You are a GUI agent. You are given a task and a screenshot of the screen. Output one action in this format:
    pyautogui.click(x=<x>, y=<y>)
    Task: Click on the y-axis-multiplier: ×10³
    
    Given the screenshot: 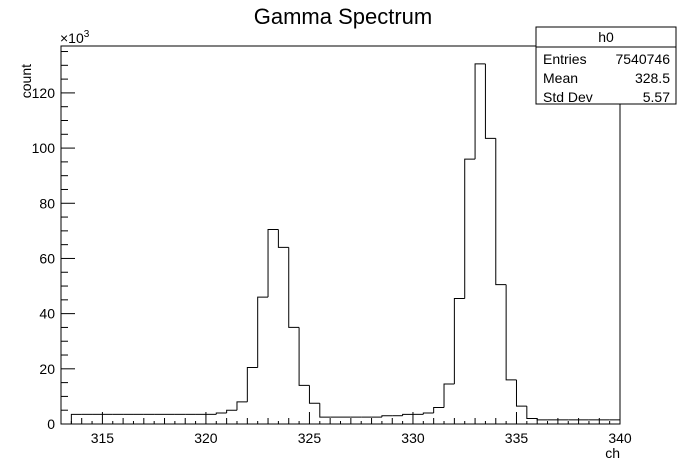 What is the action you would take?
    pyautogui.click(x=75, y=37)
    